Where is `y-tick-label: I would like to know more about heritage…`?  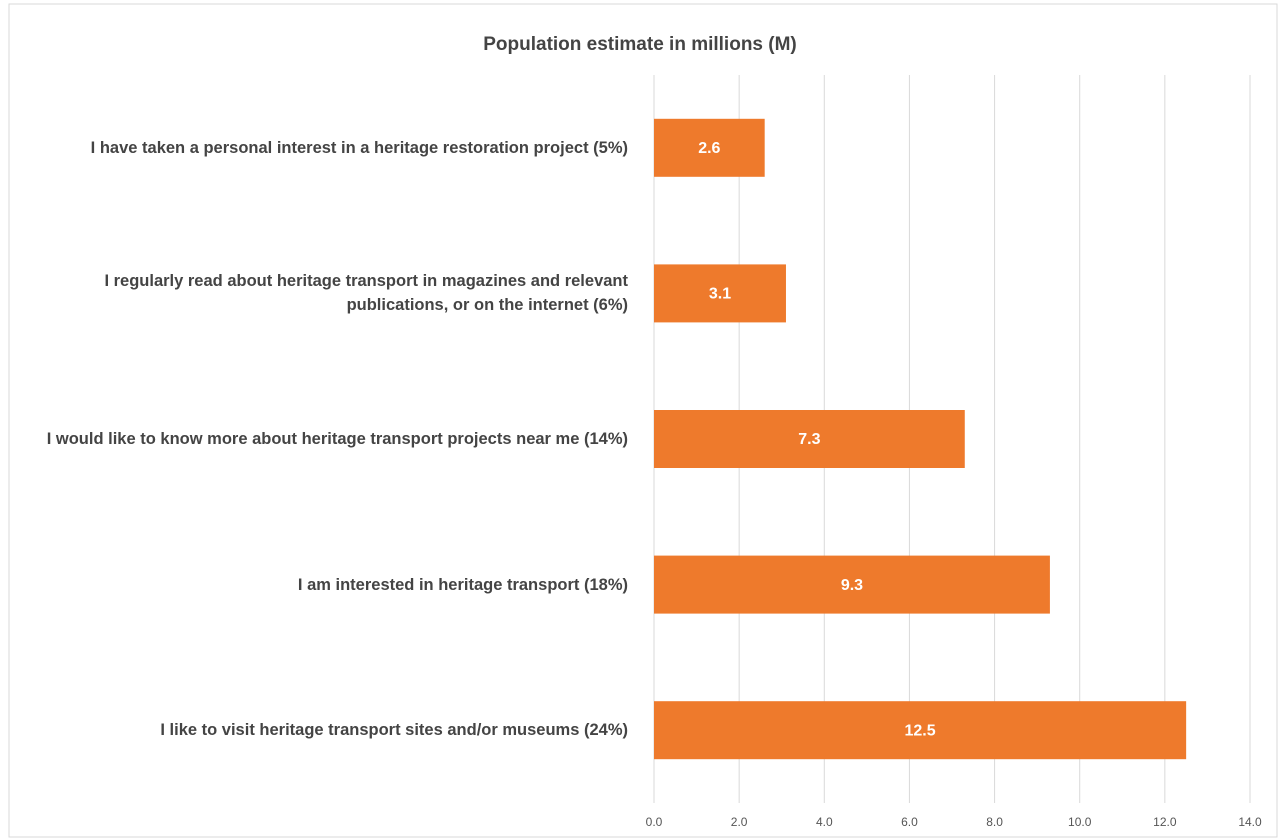 y-tick-label: I would like to know more about heritage… is located at coordinates (337, 439).